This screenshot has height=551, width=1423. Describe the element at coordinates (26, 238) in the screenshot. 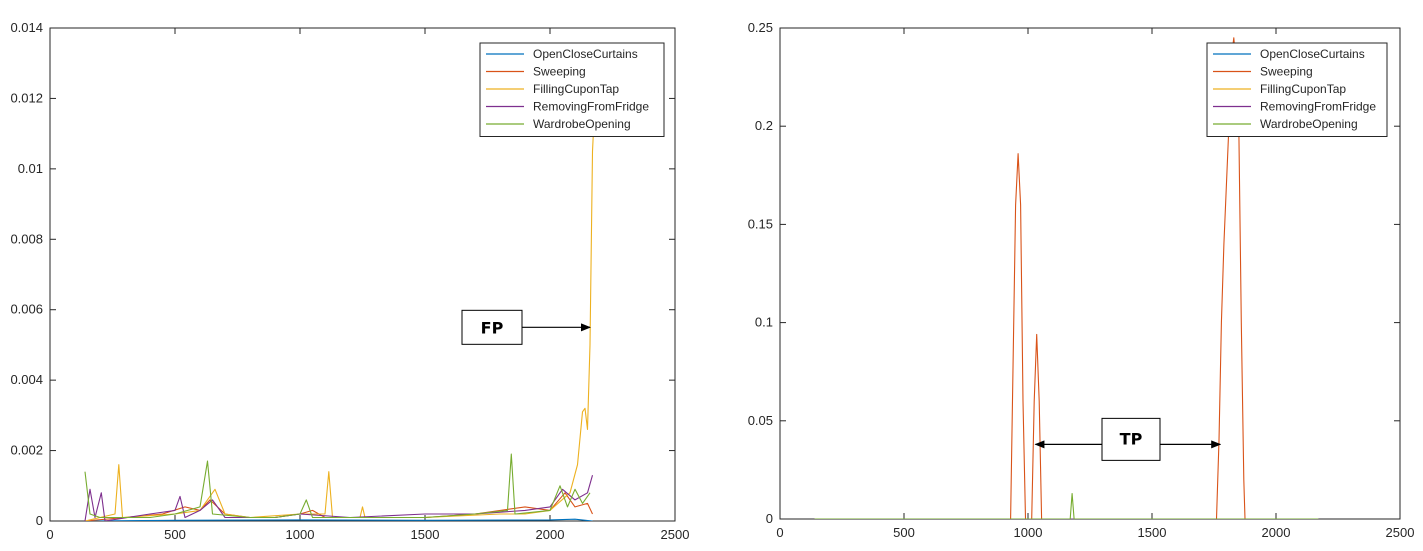

I see `y-tick-label: 0.008` at that location.